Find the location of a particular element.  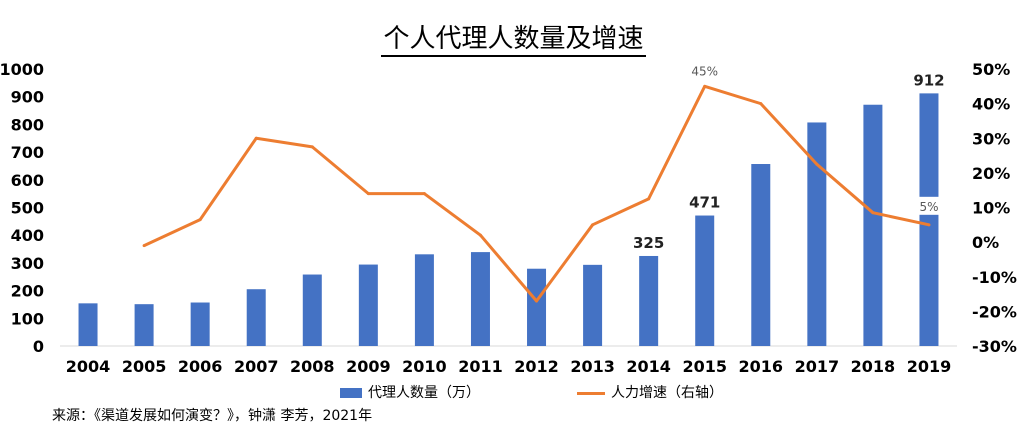

x-tick-label: 2015 is located at coordinates (704, 366).